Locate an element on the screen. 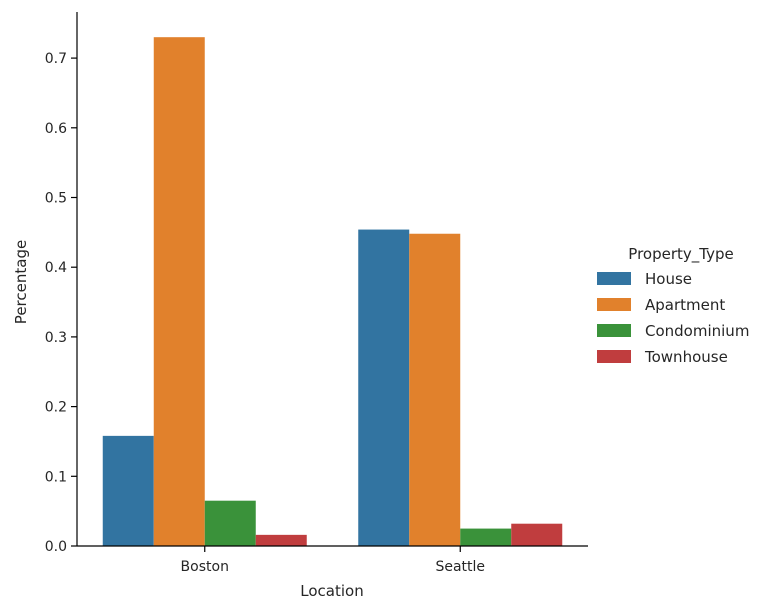 Image resolution: width=781 pixels, height=610 pixels. bar-apartment-seattle is located at coordinates (435, 390).